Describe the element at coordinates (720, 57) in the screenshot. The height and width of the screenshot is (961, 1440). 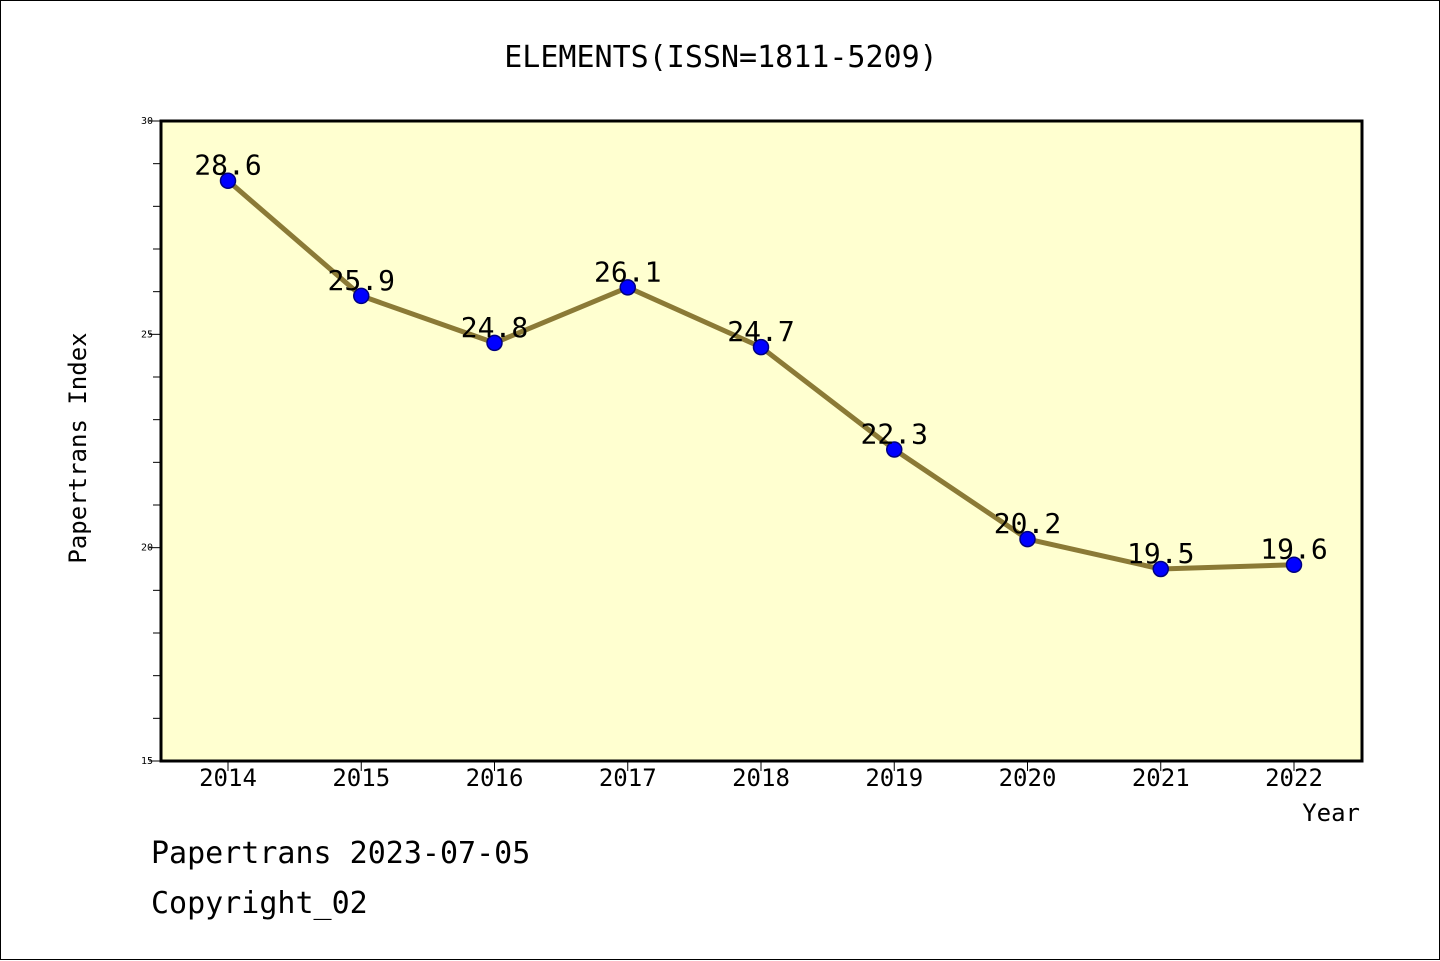
I see `chart-title: ELEMENTS(ISSN=1811-5209)` at that location.